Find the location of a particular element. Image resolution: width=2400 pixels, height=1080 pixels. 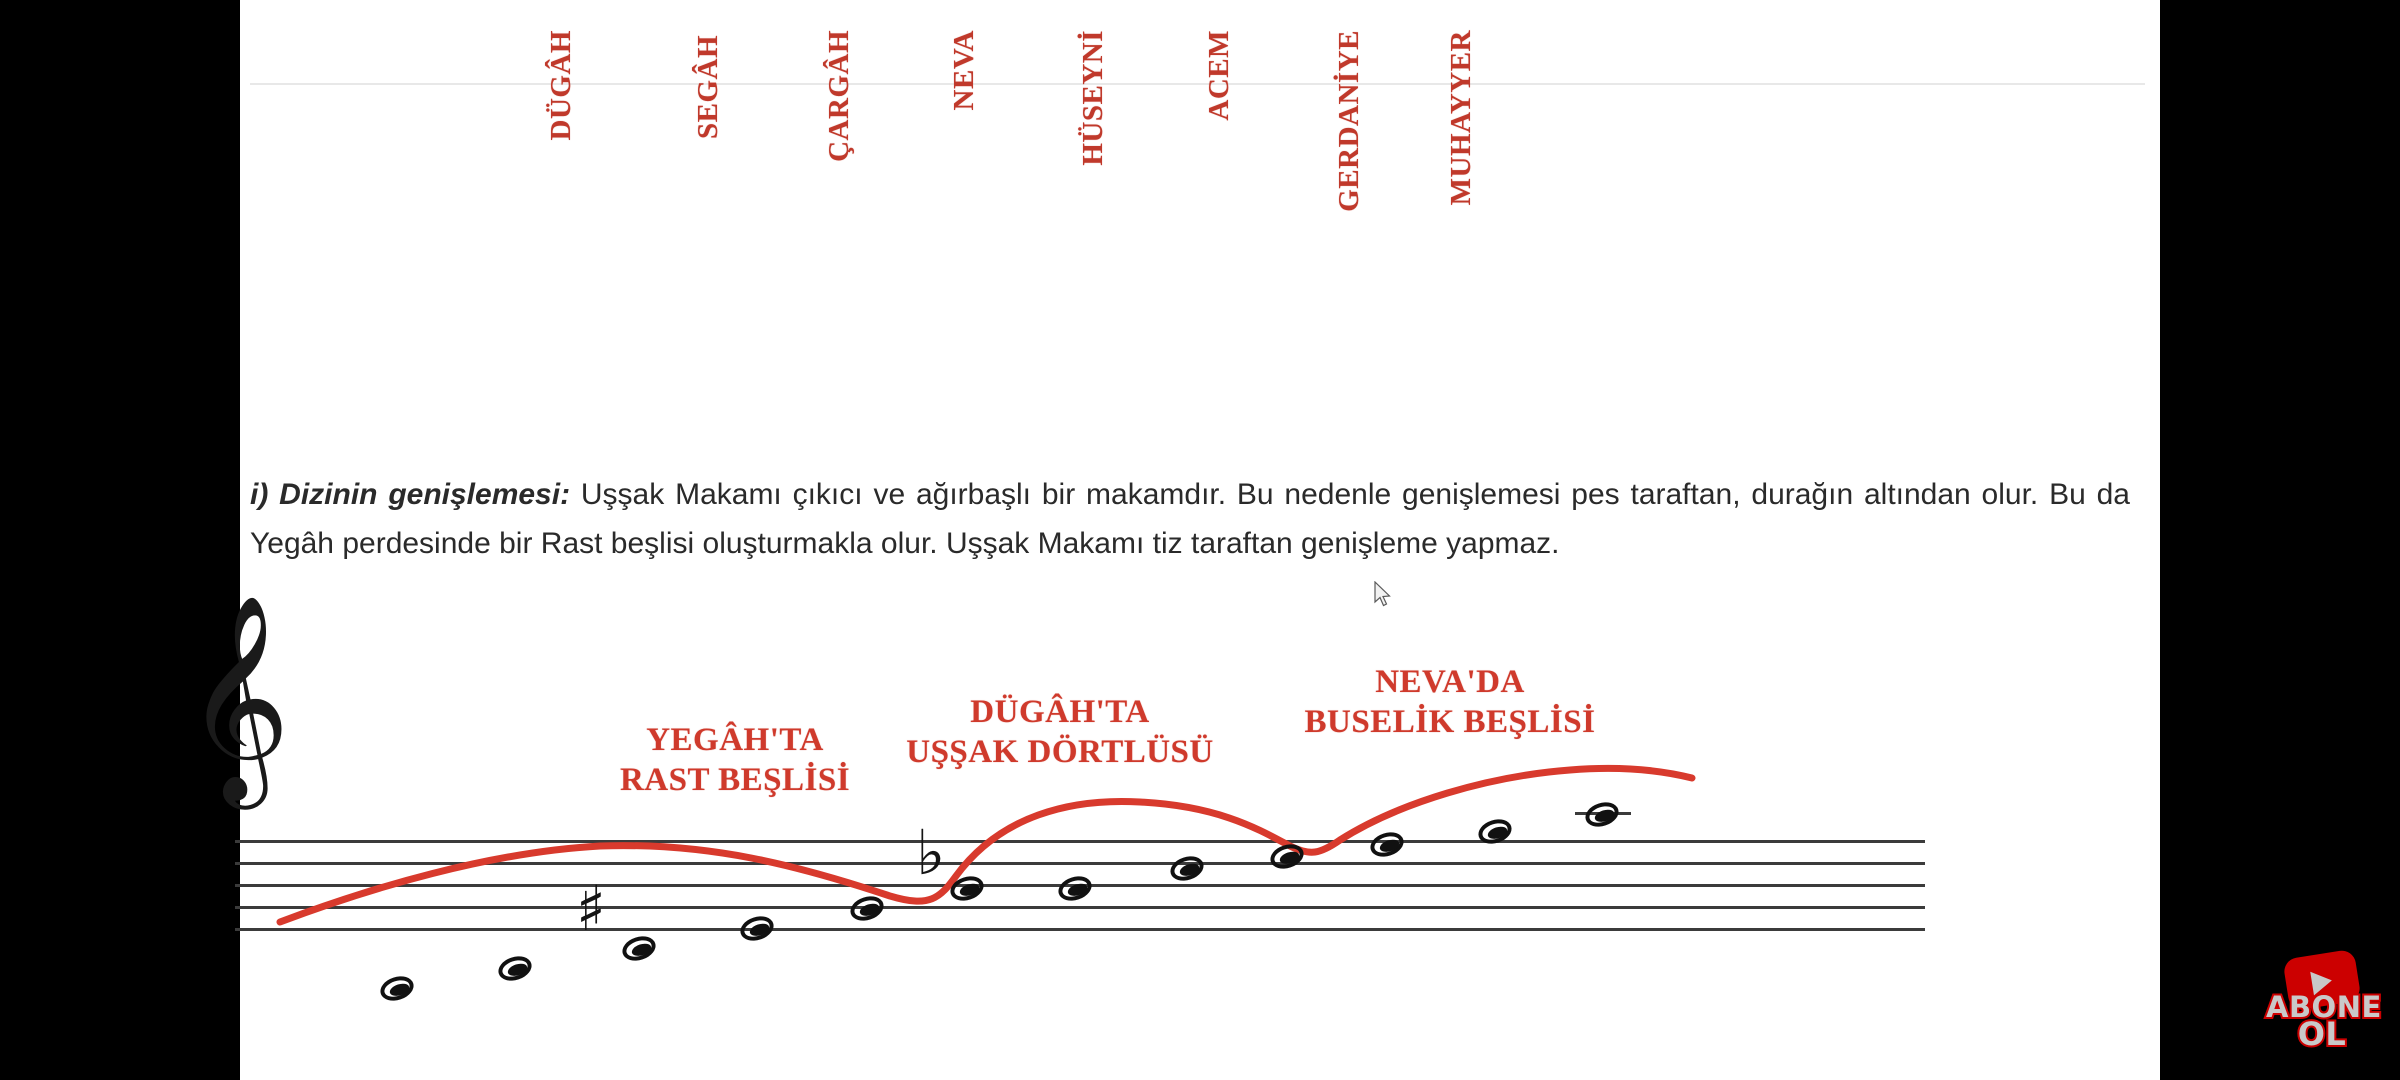

annotation-dugah-ussak: DÜGÂH'TA UŞŞAK DÖRTLÜSÜ is located at coordinates (1060, 732).